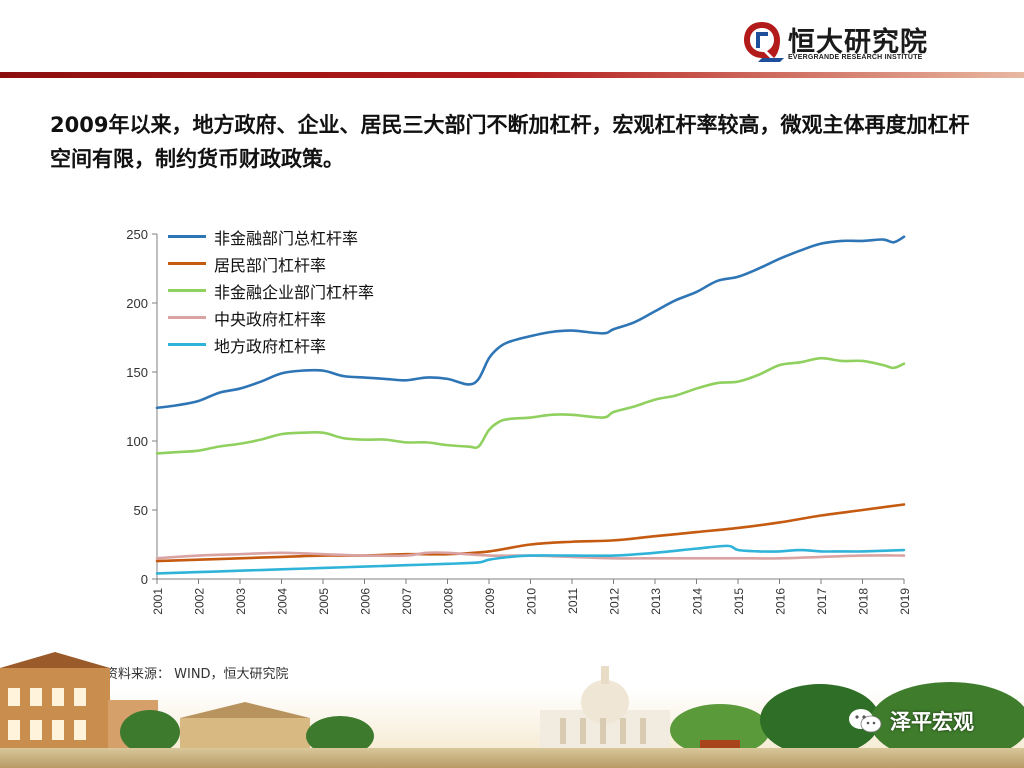  What do you see at coordinates (822, 601) in the screenshot?
I see `x-tick-label: 2017` at bounding box center [822, 601].